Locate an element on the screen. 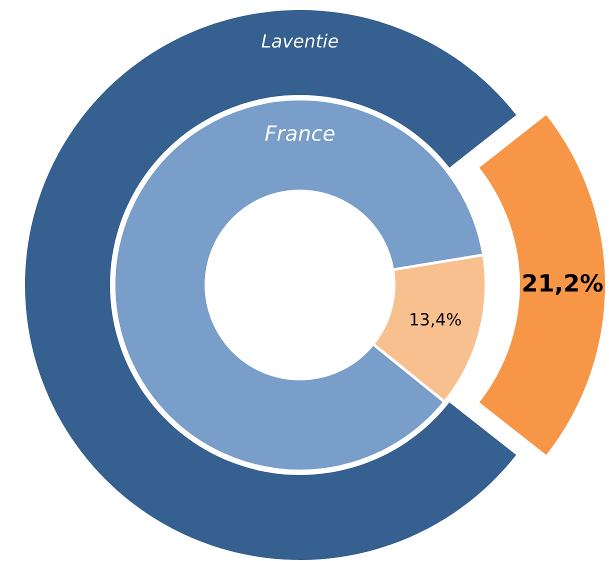 The image size is (609, 561). slice-label: Laventie is located at coordinates (300, 41).